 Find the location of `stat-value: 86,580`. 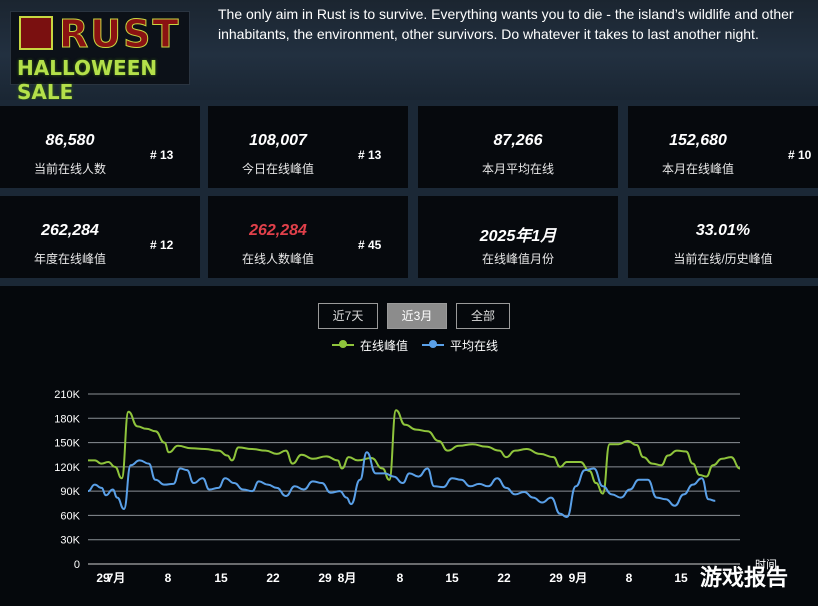

stat-value: 86,580 is located at coordinates (70, 140).